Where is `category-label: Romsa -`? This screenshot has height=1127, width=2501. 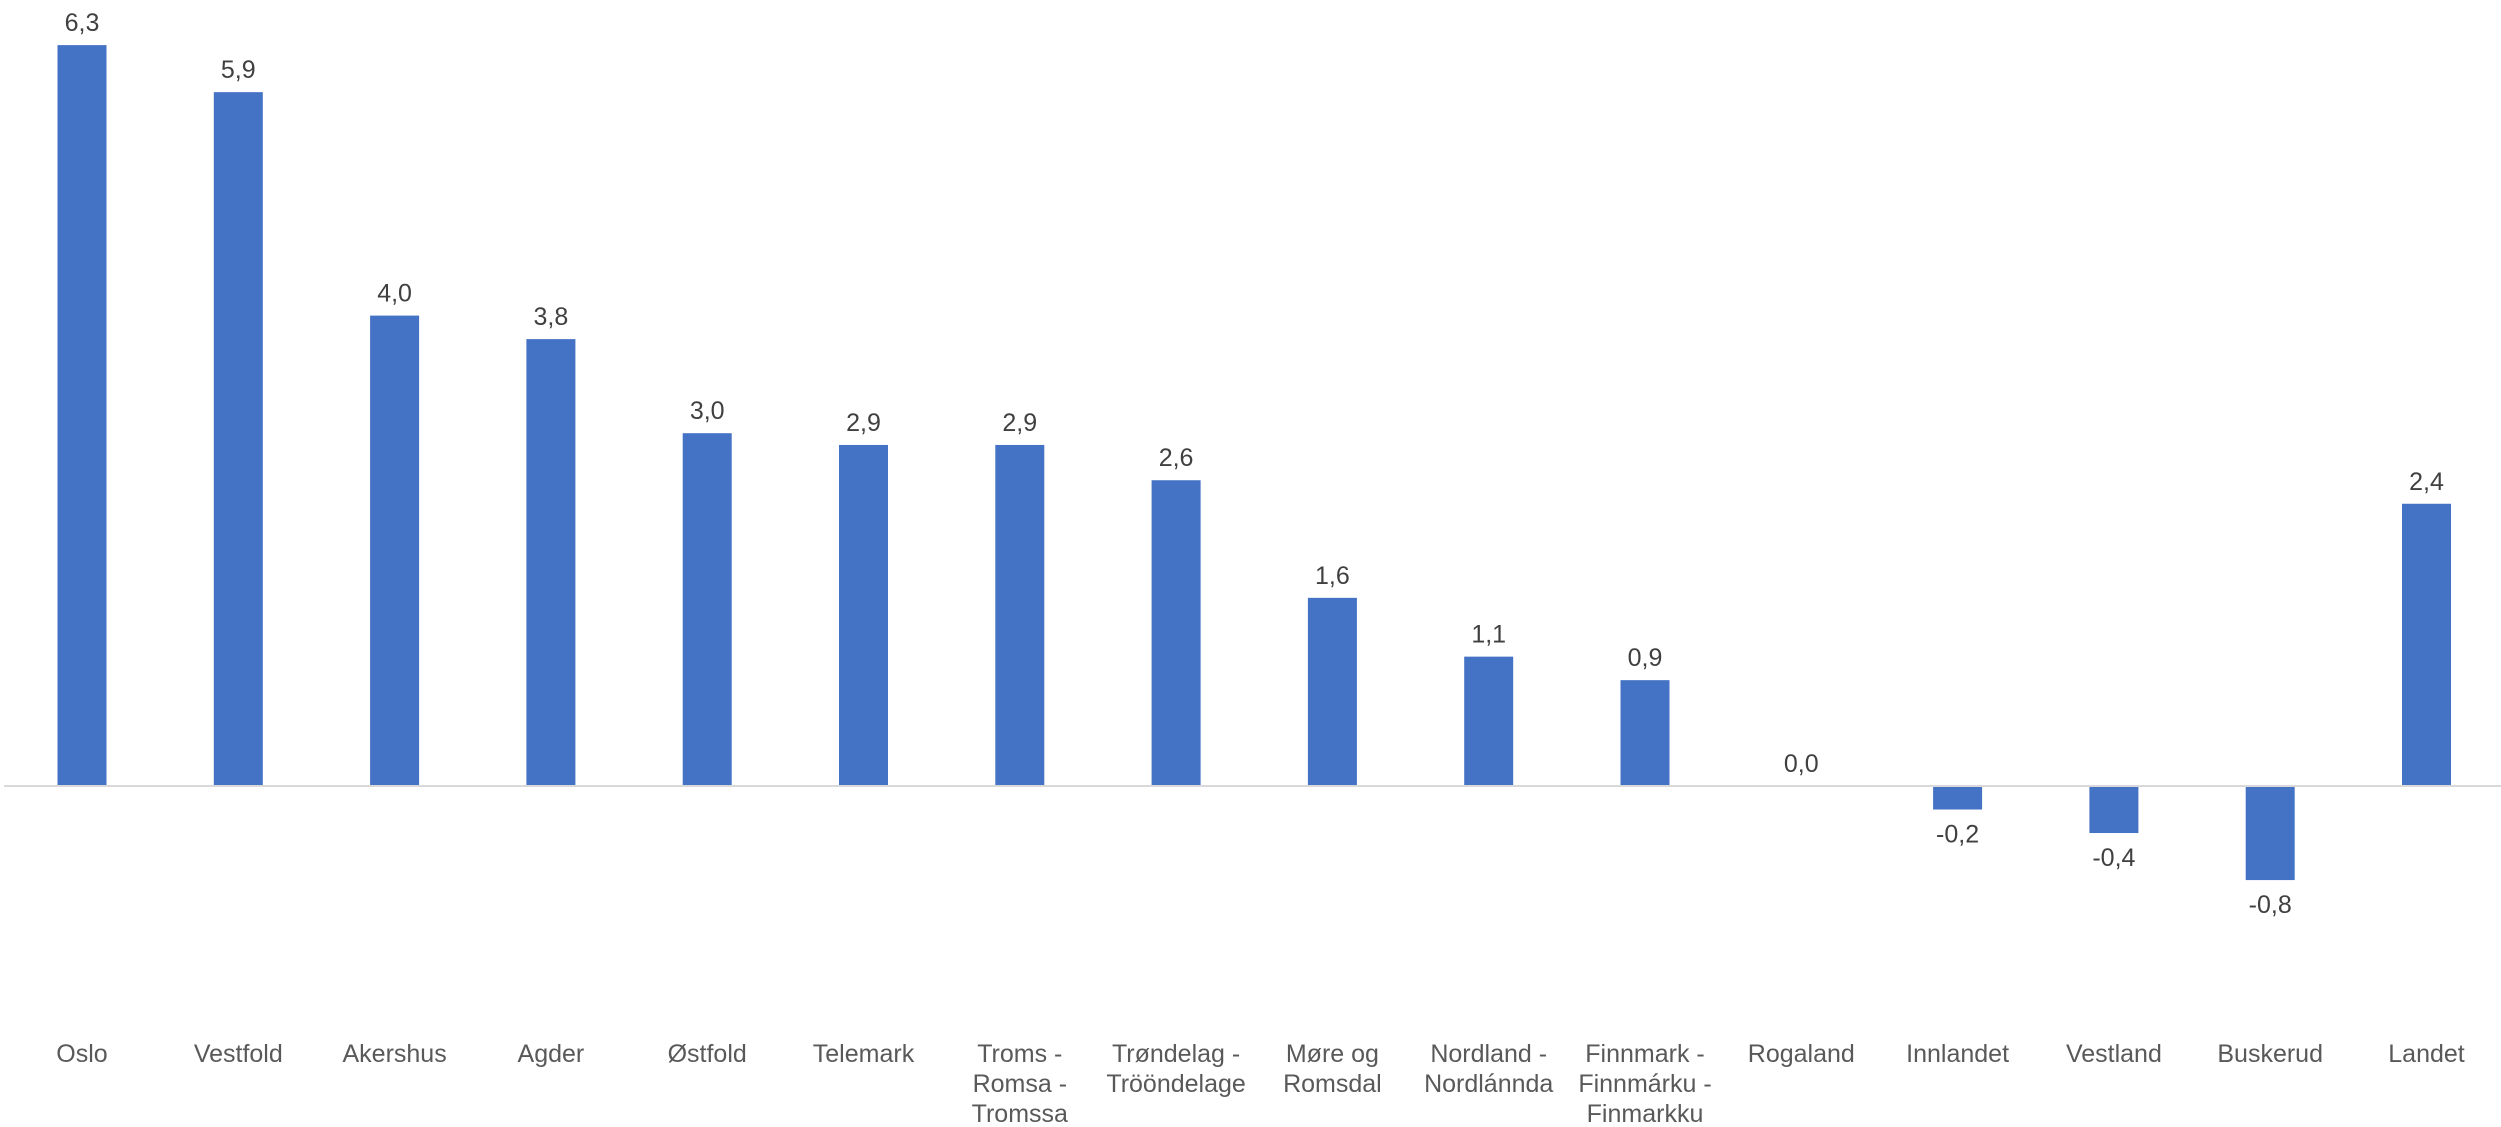
category-label: Romsa - is located at coordinates (1020, 1084).